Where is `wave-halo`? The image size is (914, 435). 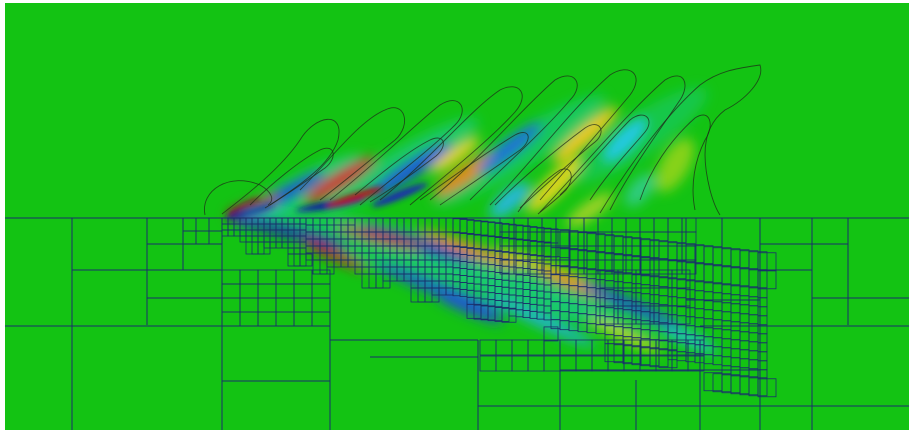 wave-halo is located at coordinates (400, 165).